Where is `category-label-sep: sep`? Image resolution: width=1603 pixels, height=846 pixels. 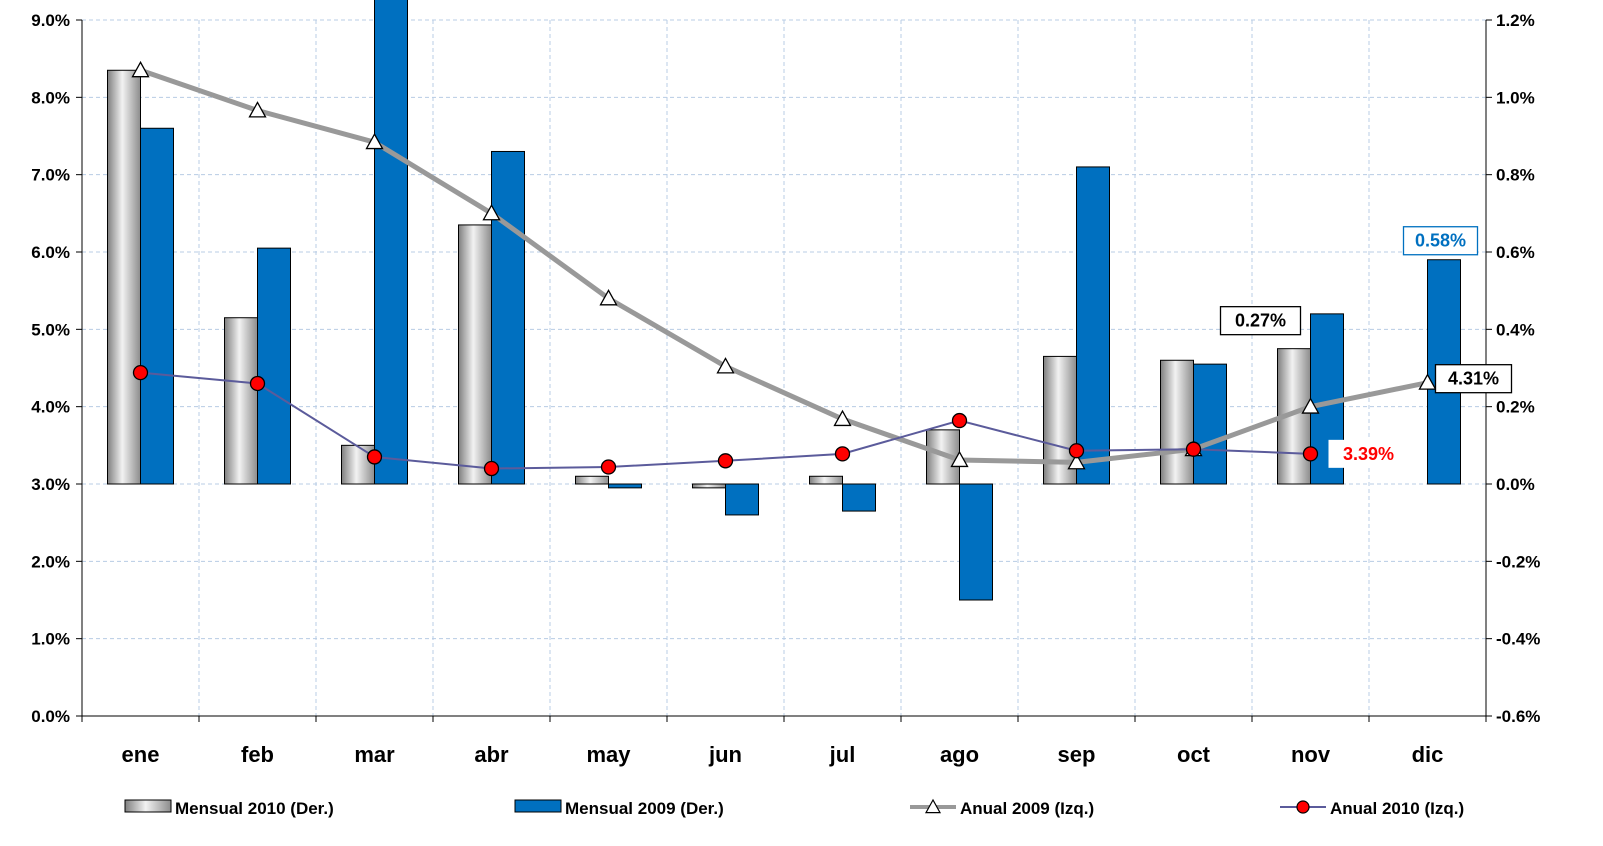
category-label-sep: sep is located at coordinates (1077, 754).